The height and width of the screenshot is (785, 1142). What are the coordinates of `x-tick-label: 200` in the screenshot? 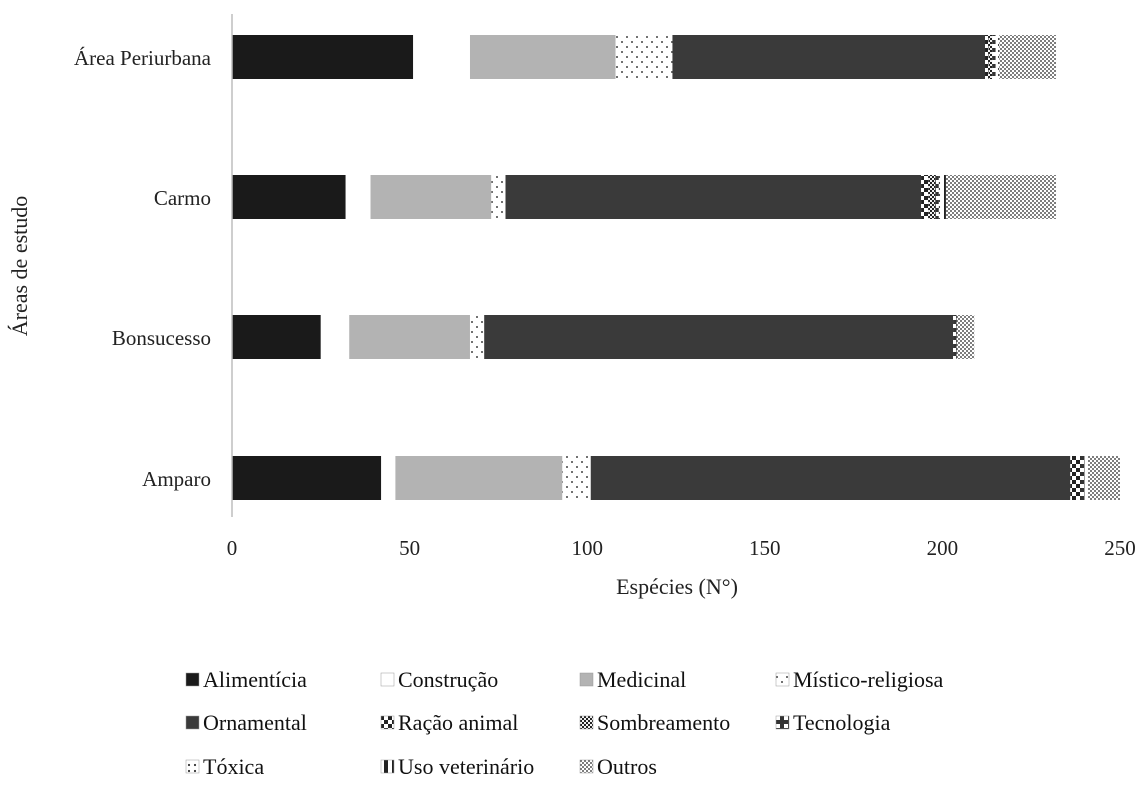 It's located at (943, 548).